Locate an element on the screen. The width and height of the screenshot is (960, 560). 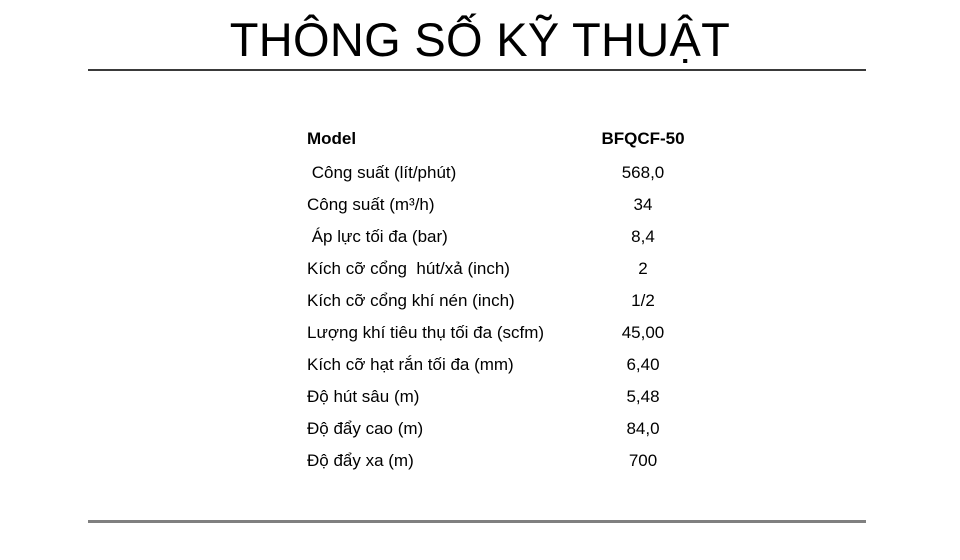
row-label: Kích cỡ cổng khí nén (inch) is located at coordinates (411, 300).